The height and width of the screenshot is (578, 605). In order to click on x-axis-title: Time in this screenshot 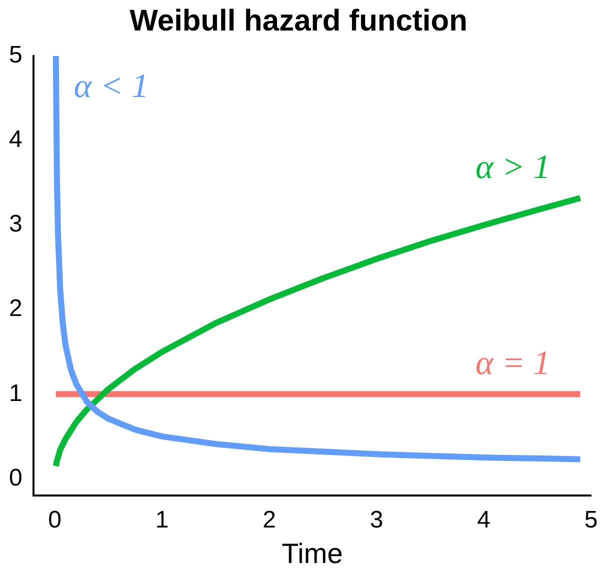, I will do `click(312, 553)`.